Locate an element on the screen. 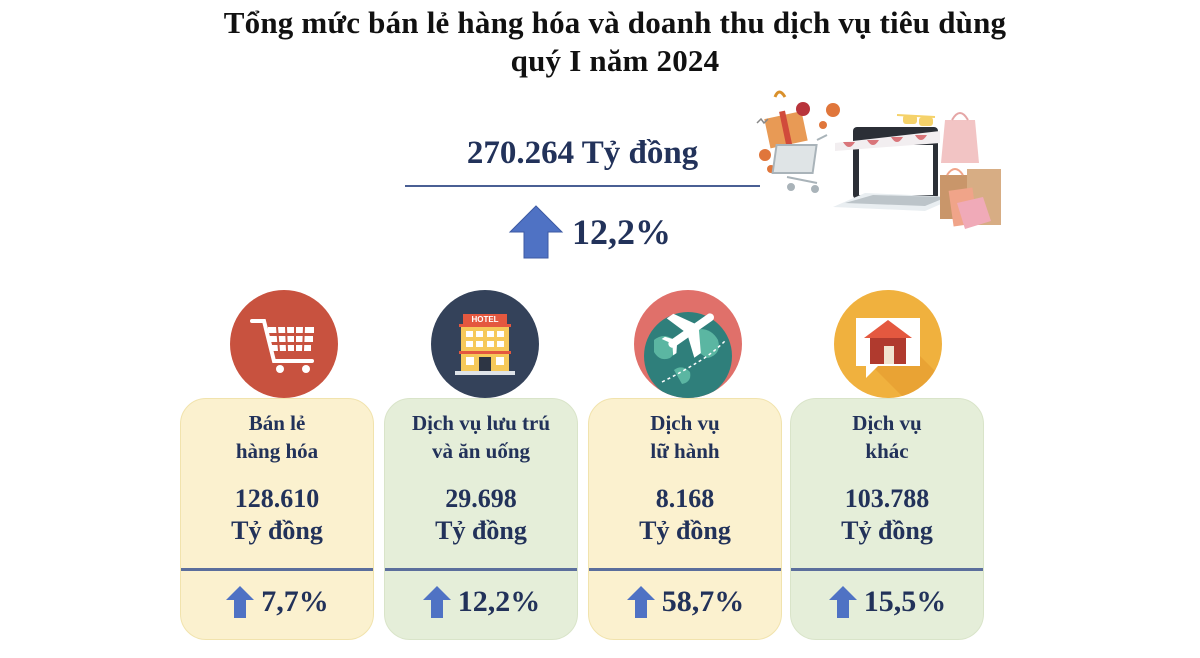 The image size is (1200, 658). title-line-2: quý I năm 2024 is located at coordinates (615, 60).